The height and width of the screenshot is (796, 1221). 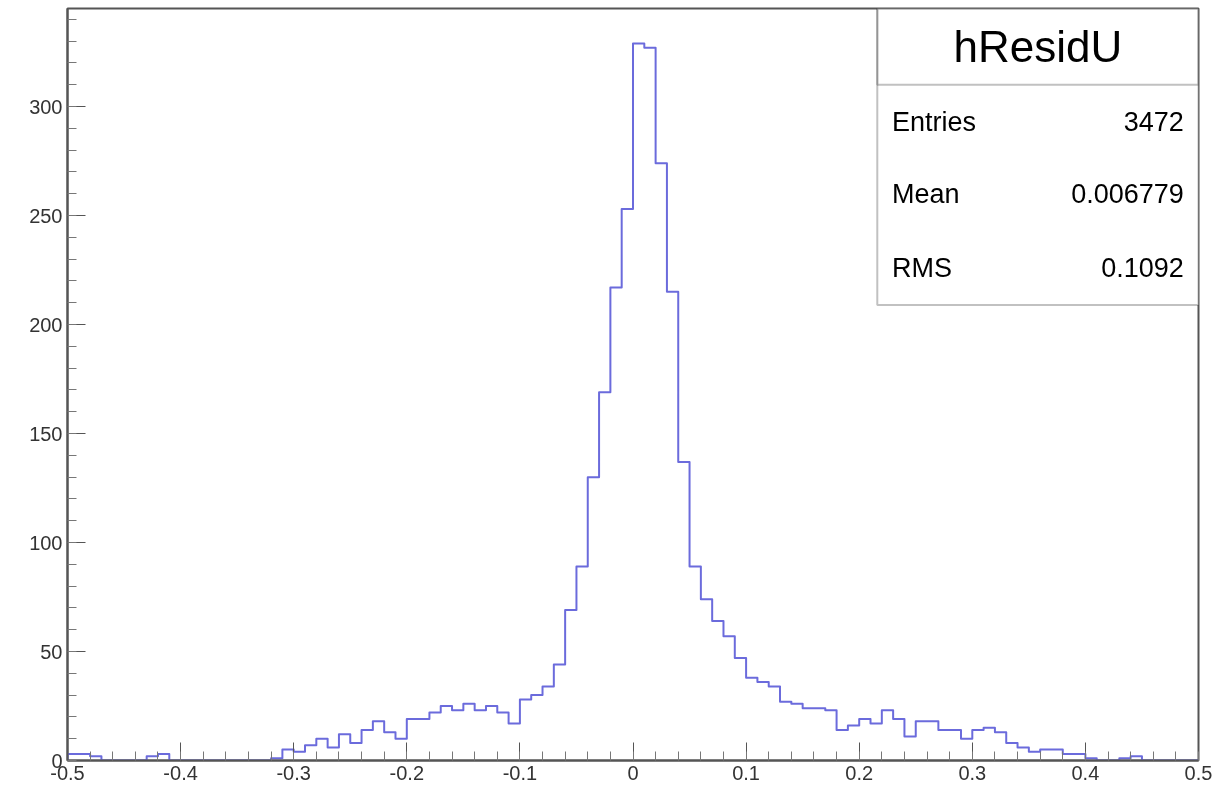 What do you see at coordinates (972, 772) in the screenshot?
I see `x-tick-label: 0.3` at bounding box center [972, 772].